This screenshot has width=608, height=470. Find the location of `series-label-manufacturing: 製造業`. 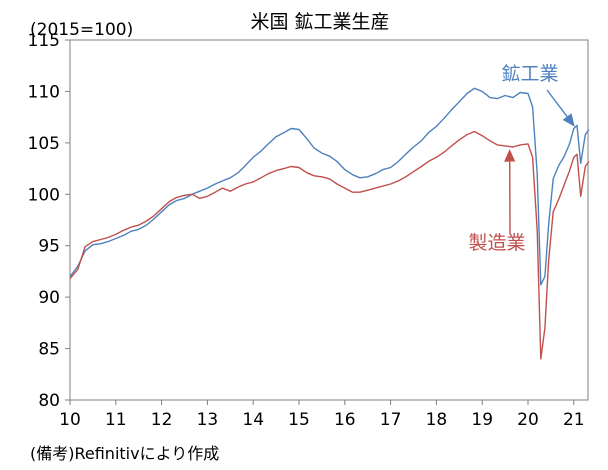

series-label-manufacturing: 製造業 is located at coordinates (496, 243).